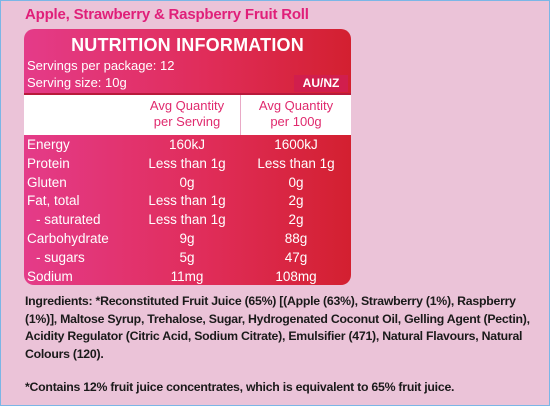 The height and width of the screenshot is (406, 550). I want to click on per-serving-value: 9g, so click(187, 238).